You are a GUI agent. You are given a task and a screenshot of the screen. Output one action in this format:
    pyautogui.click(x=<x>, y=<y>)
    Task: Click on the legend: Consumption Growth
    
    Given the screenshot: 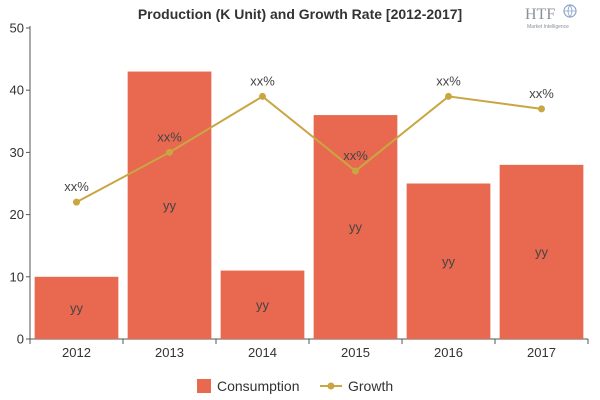 What is the action you would take?
    pyautogui.click(x=295, y=386)
    